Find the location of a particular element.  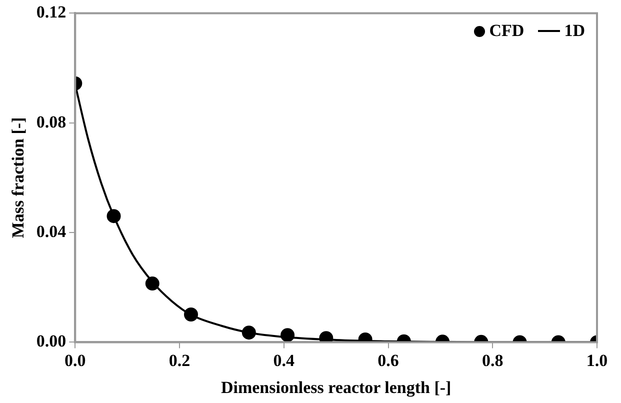

y-tick-label: 0.00 is located at coordinates (51, 341).